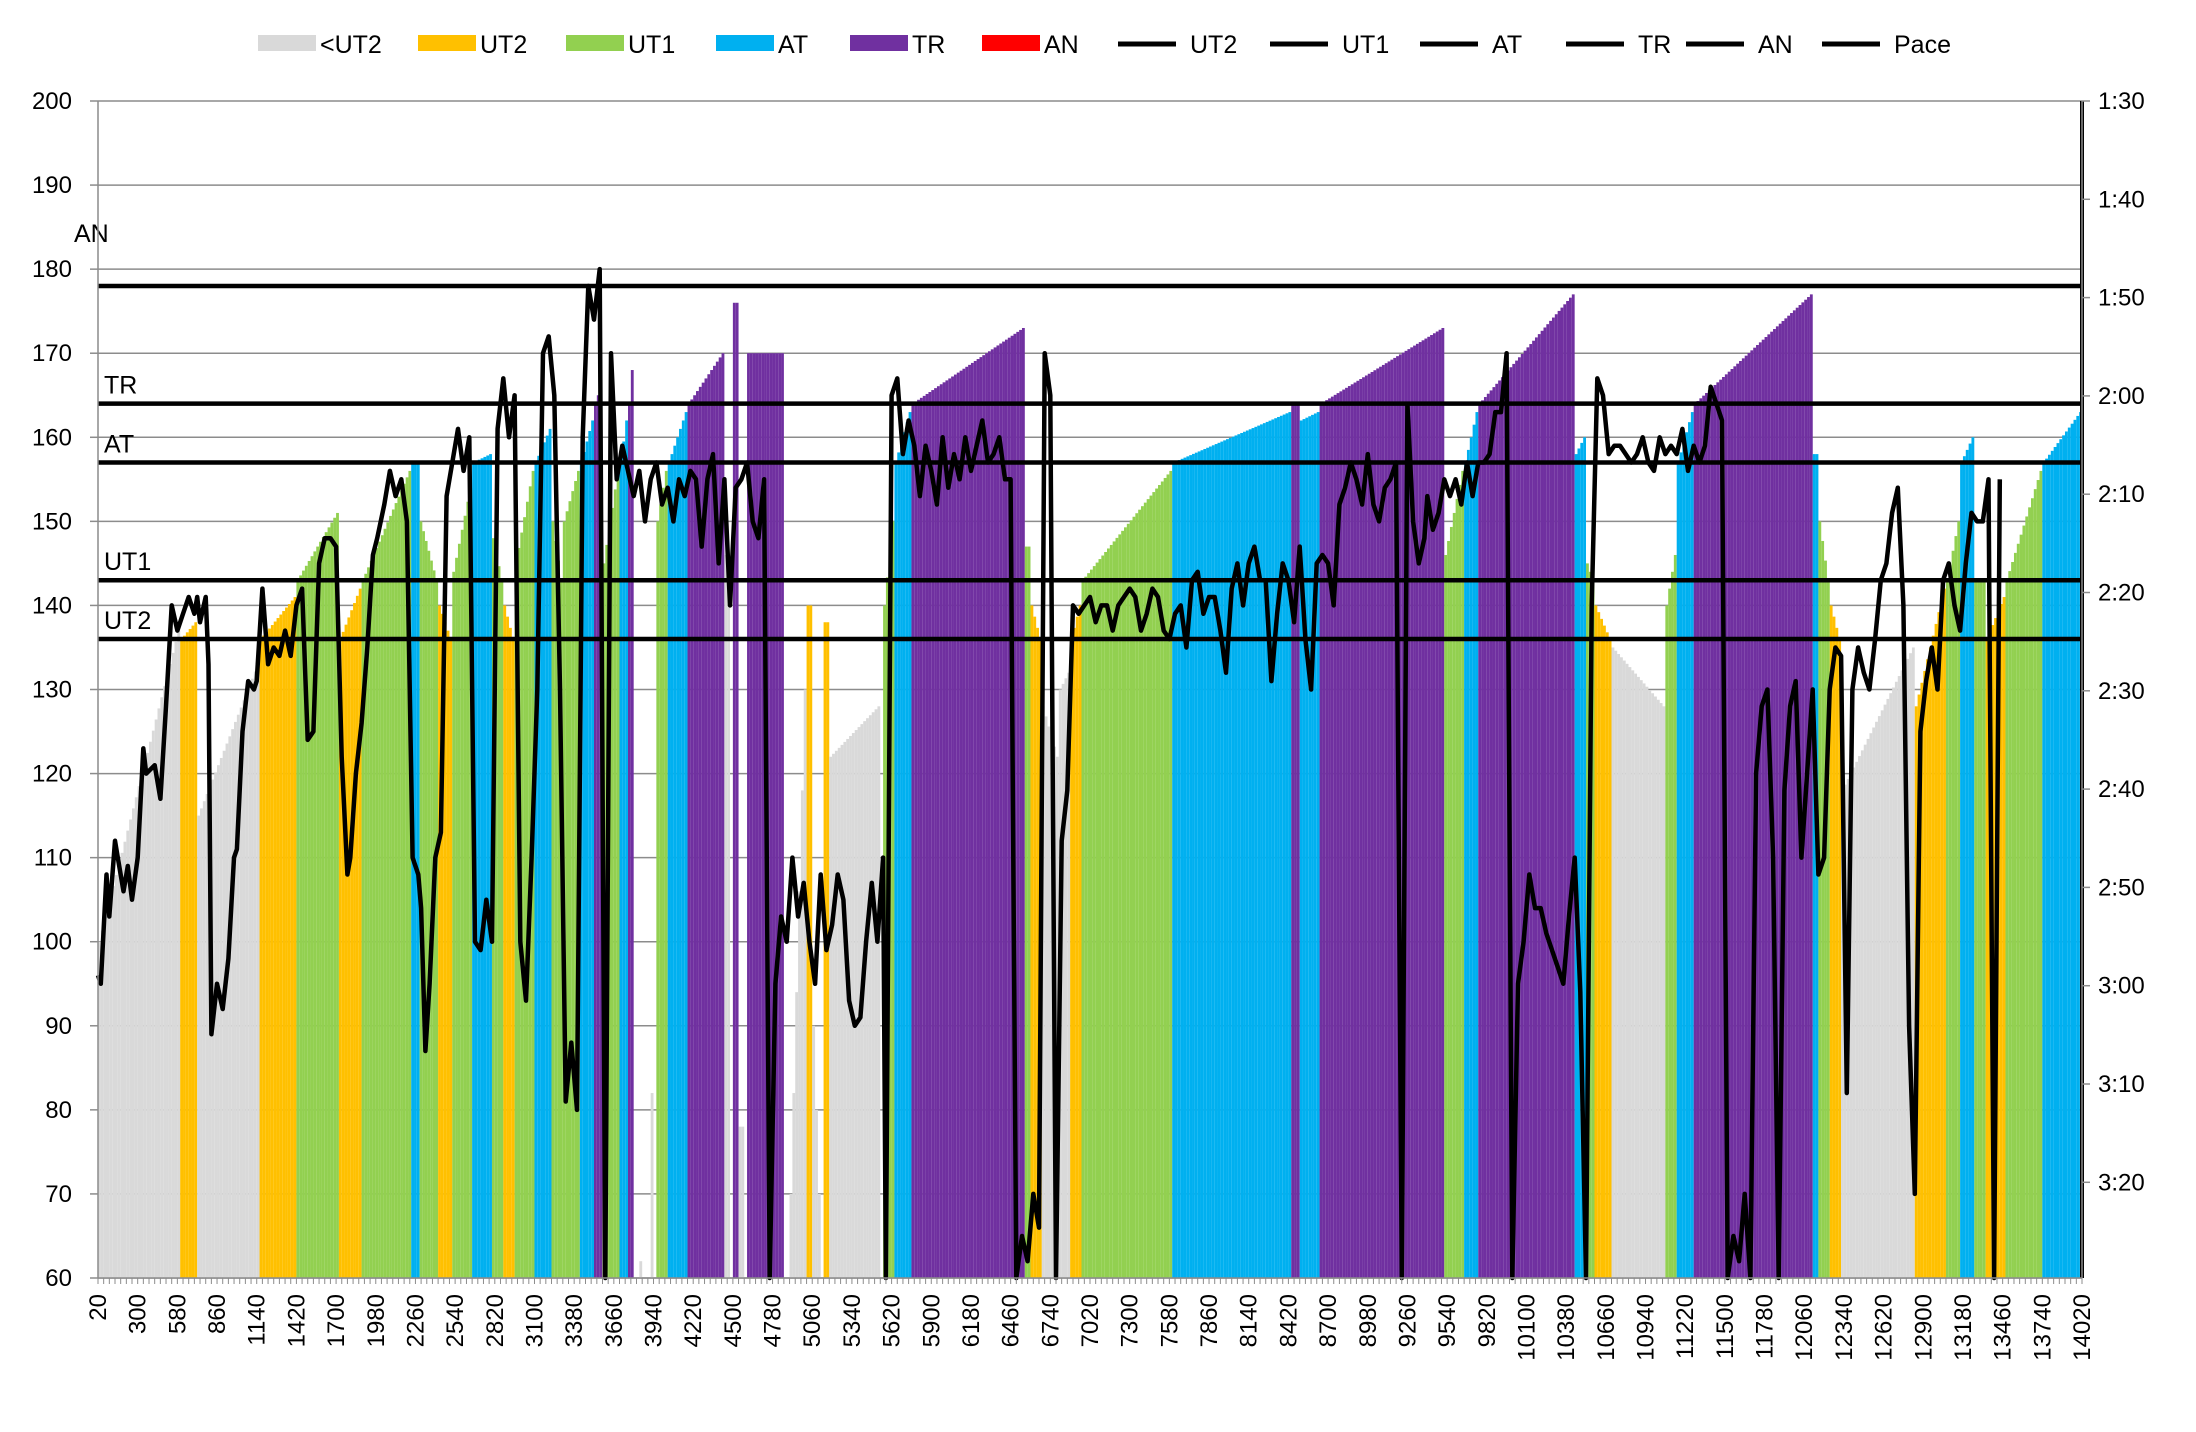 Image resolution: width=2196 pixels, height=1432 pixels. Describe the element at coordinates (1329, 45) in the screenshot. I see `legend-item-7: UT1` at that location.